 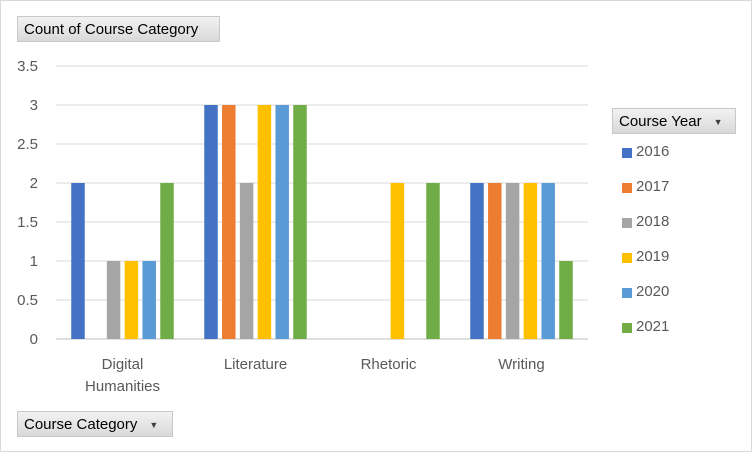 I want to click on value-field-button: Count of Course Category, so click(x=118, y=29).